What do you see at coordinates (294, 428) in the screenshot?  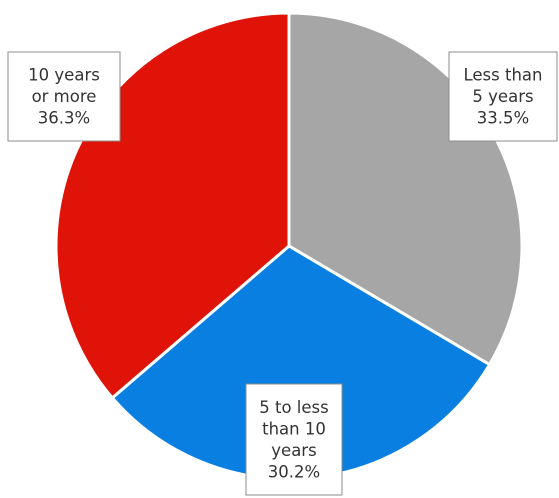 I see `data-label-category-line: than 10` at bounding box center [294, 428].